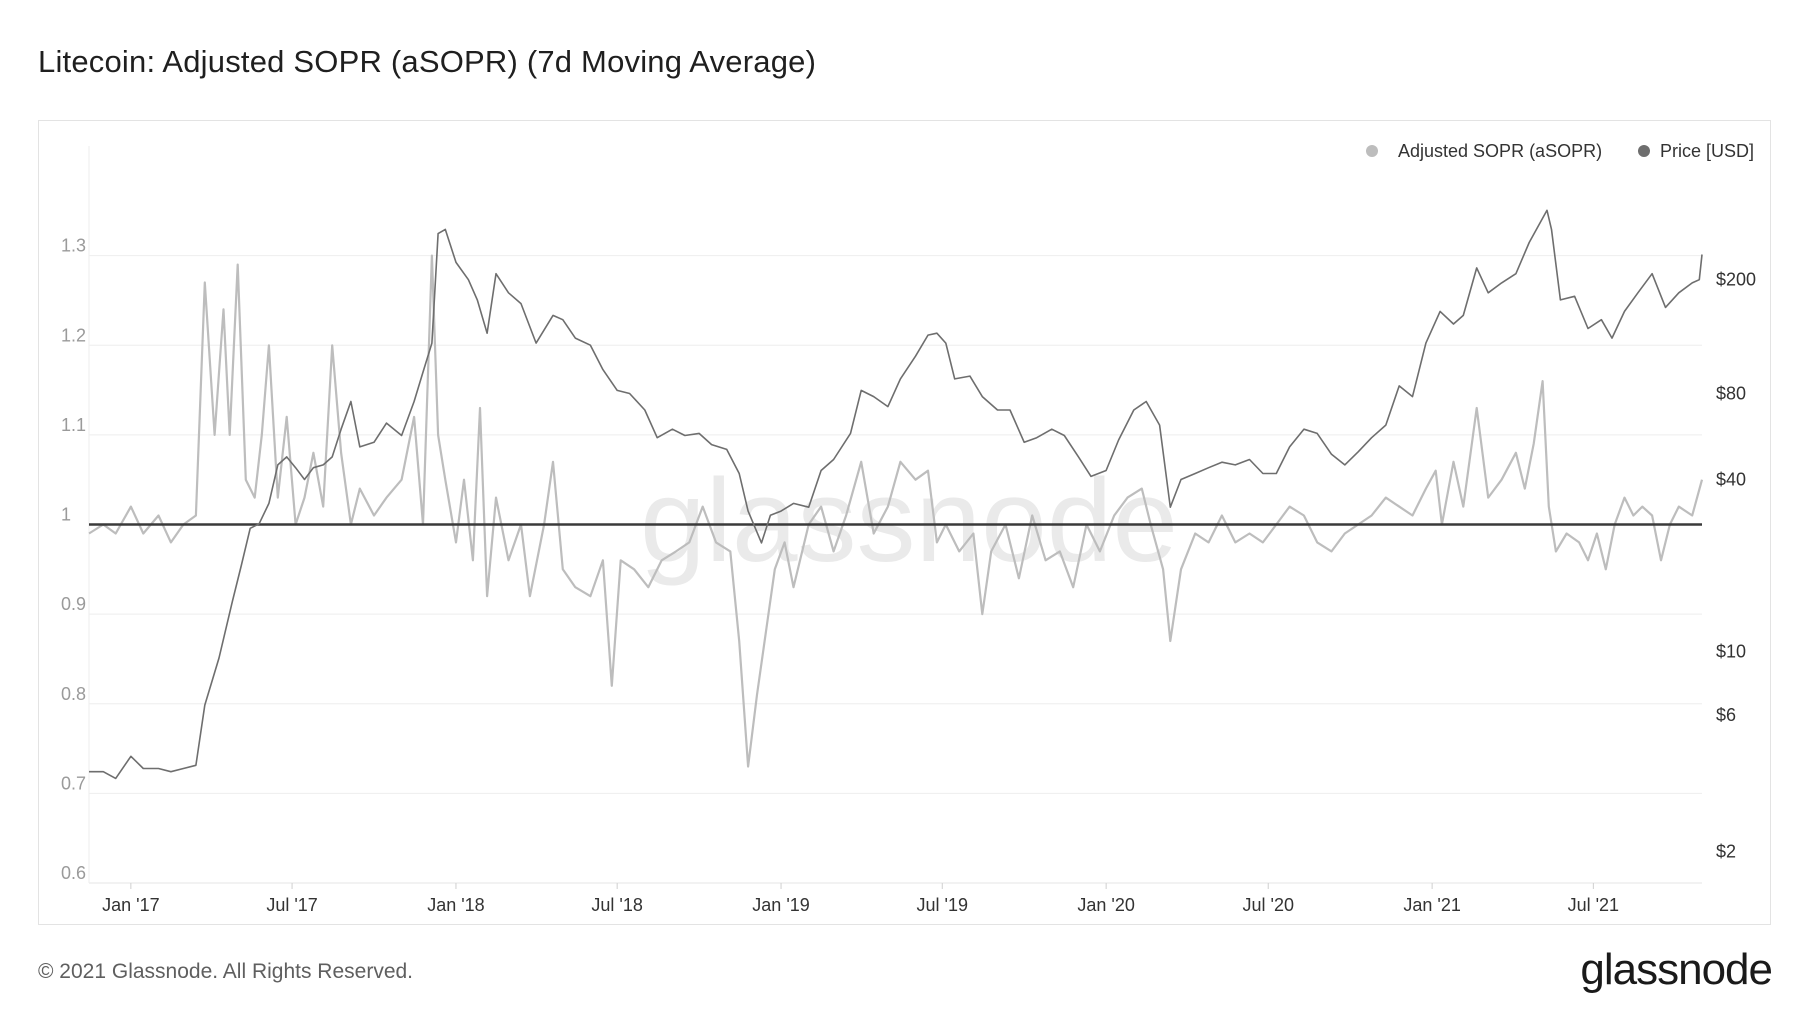 The height and width of the screenshot is (1013, 1800). What do you see at coordinates (1726, 851) in the screenshot?
I see `y-right-tick-label: $2` at bounding box center [1726, 851].